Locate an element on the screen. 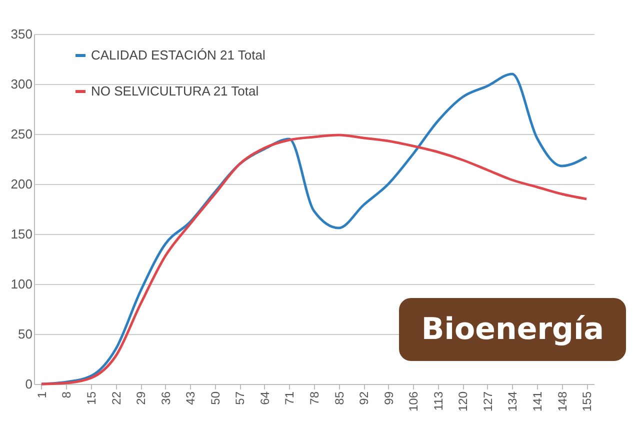  x-tick-label: 57 is located at coordinates (240, 398).